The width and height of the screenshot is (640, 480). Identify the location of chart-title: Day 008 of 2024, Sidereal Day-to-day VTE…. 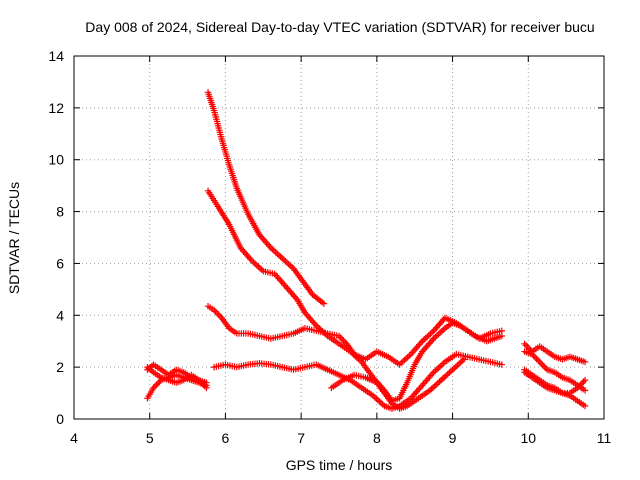
(339, 27).